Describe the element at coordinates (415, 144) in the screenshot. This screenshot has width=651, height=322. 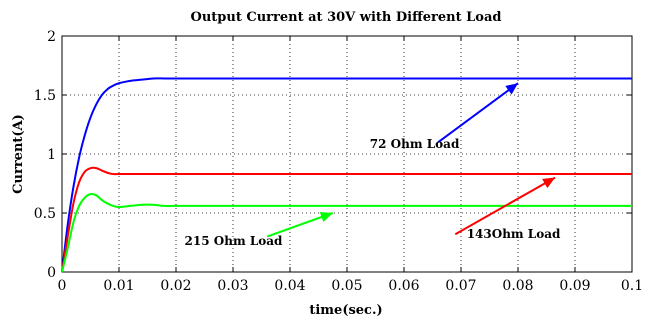
I see `annotation-label: 72 Ohm Load` at that location.